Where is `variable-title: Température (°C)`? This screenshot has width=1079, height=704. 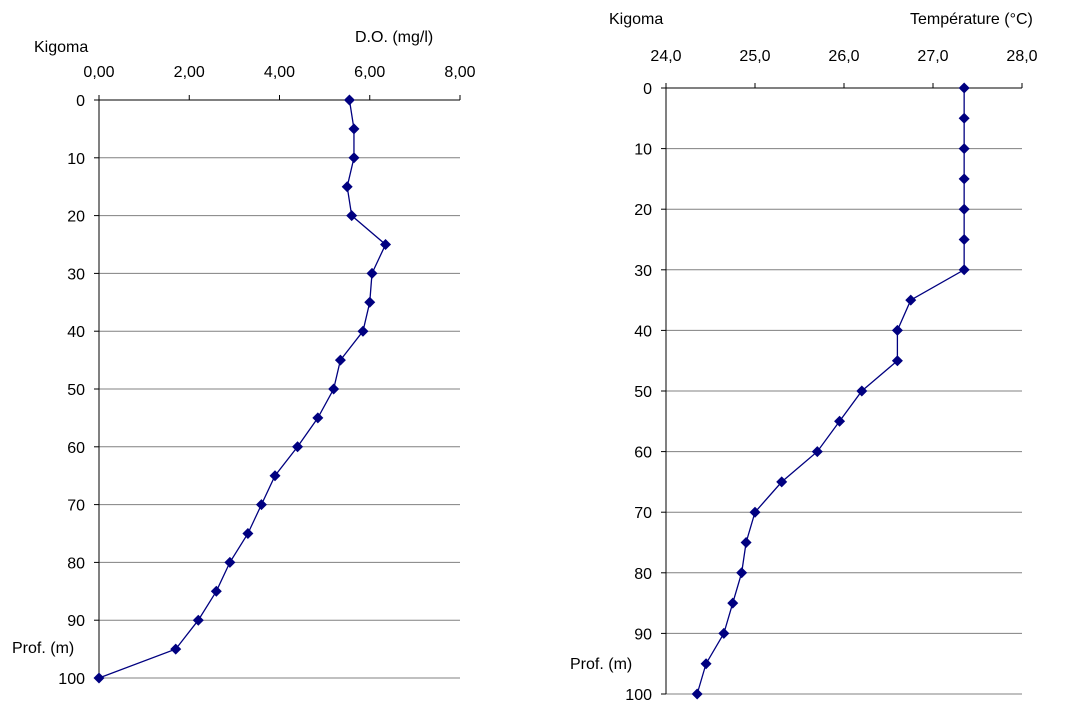
variable-title: Température (°C) is located at coordinates (971, 19).